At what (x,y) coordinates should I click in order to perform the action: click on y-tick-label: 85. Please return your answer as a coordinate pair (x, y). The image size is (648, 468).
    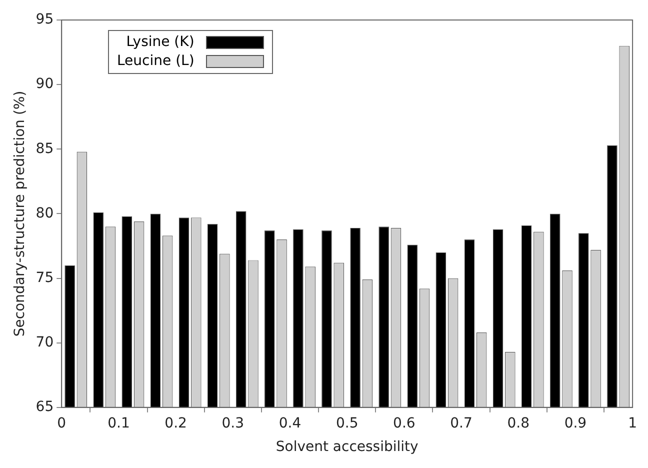
    Looking at the image, I should click on (45, 148).